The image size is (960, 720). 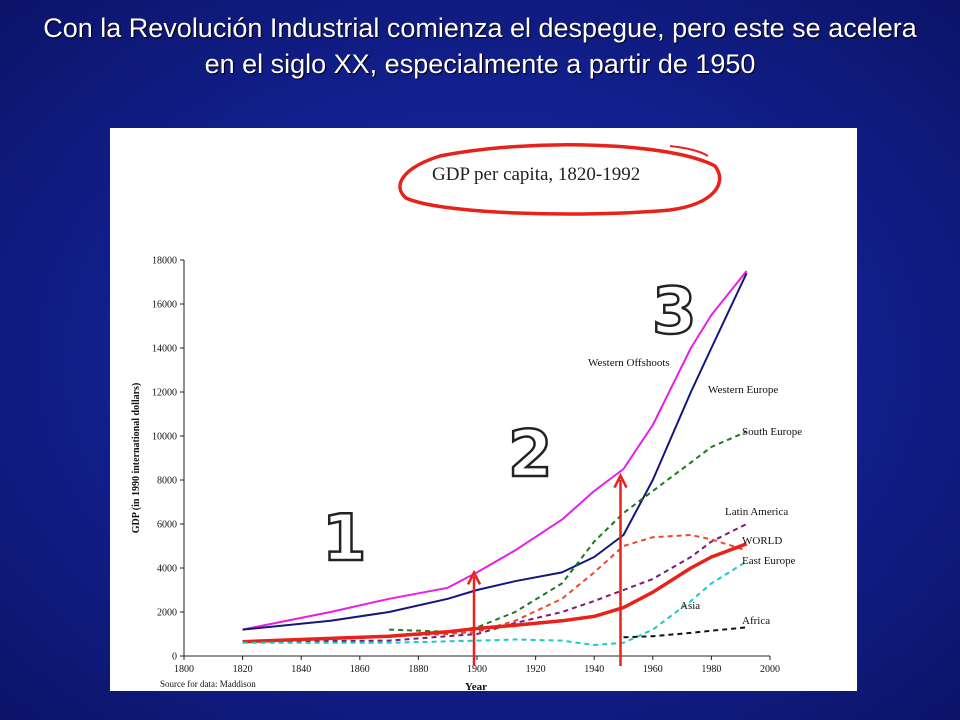 I want to click on arrows, so click(x=547, y=569).